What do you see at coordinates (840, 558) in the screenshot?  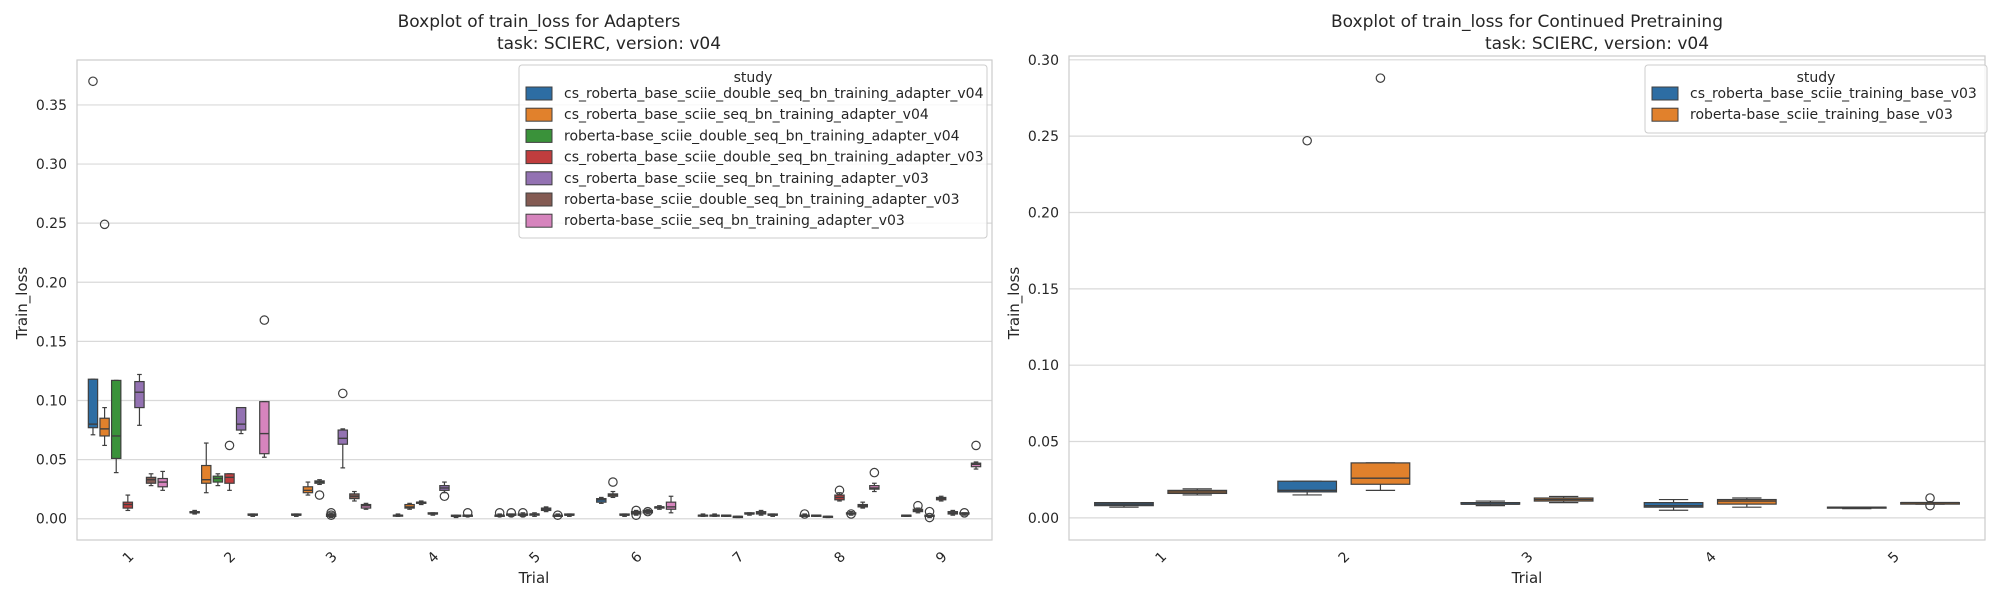 I see `x-tick-label: 8` at bounding box center [840, 558].